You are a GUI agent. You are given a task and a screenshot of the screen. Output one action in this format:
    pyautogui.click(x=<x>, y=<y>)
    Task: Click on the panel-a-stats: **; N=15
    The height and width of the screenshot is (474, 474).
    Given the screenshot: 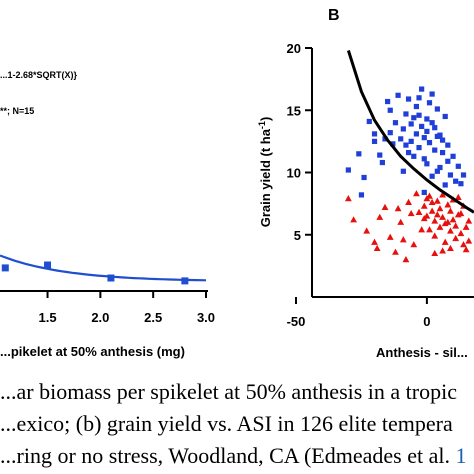 What is the action you would take?
    pyautogui.click(x=17, y=111)
    